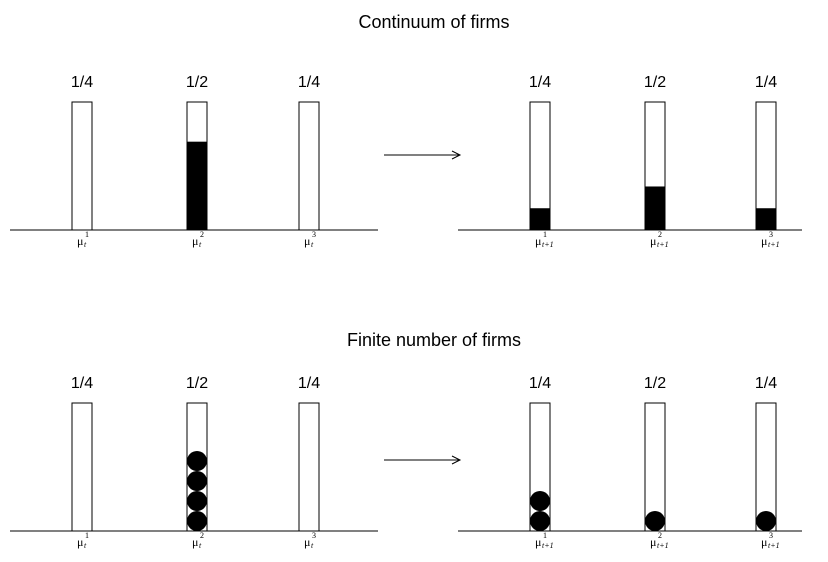 The height and width of the screenshot is (562, 828). Describe the element at coordinates (434, 340) in the screenshot. I see `panel-title-finite: Finite number of firms` at that location.